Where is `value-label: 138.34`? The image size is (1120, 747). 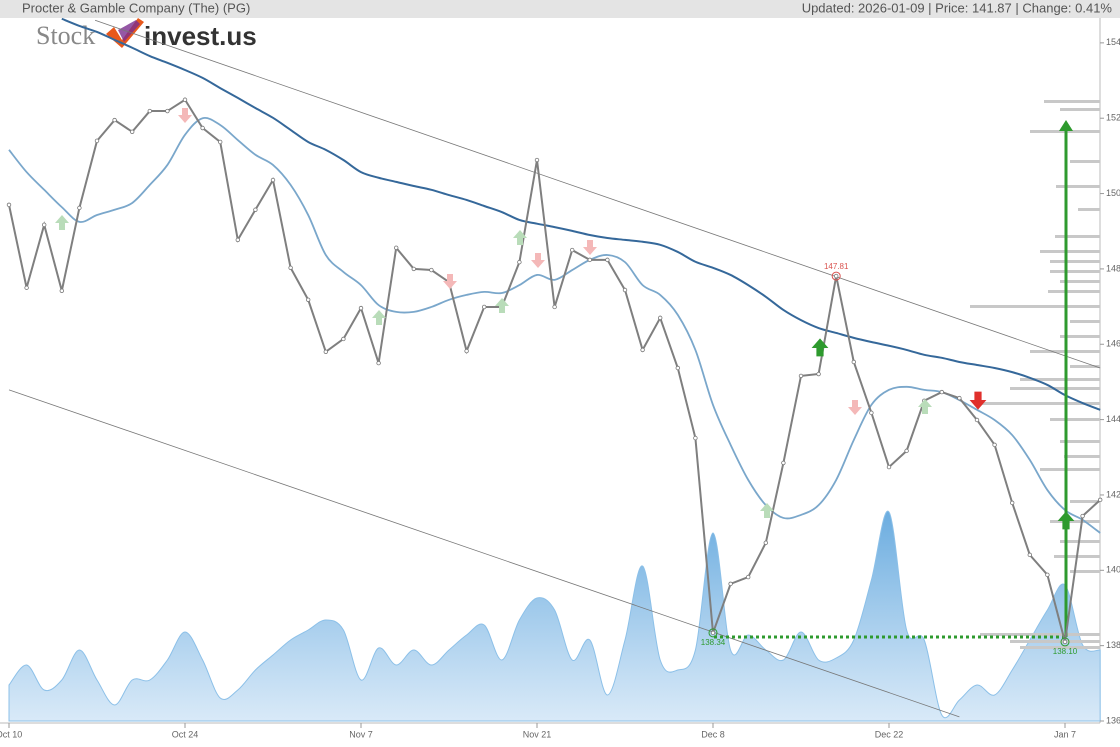
value-label: 138.34 is located at coordinates (713, 642).